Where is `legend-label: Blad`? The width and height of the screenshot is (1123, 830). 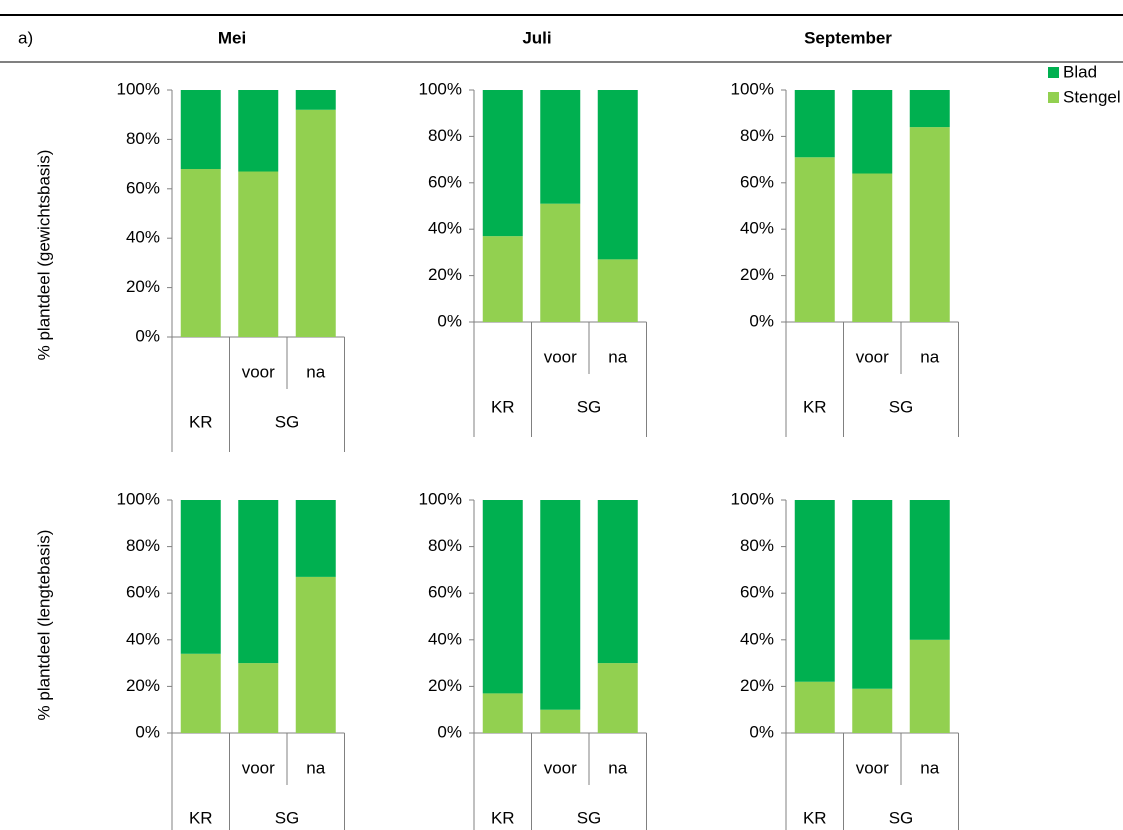
legend-label: Blad is located at coordinates (1080, 71).